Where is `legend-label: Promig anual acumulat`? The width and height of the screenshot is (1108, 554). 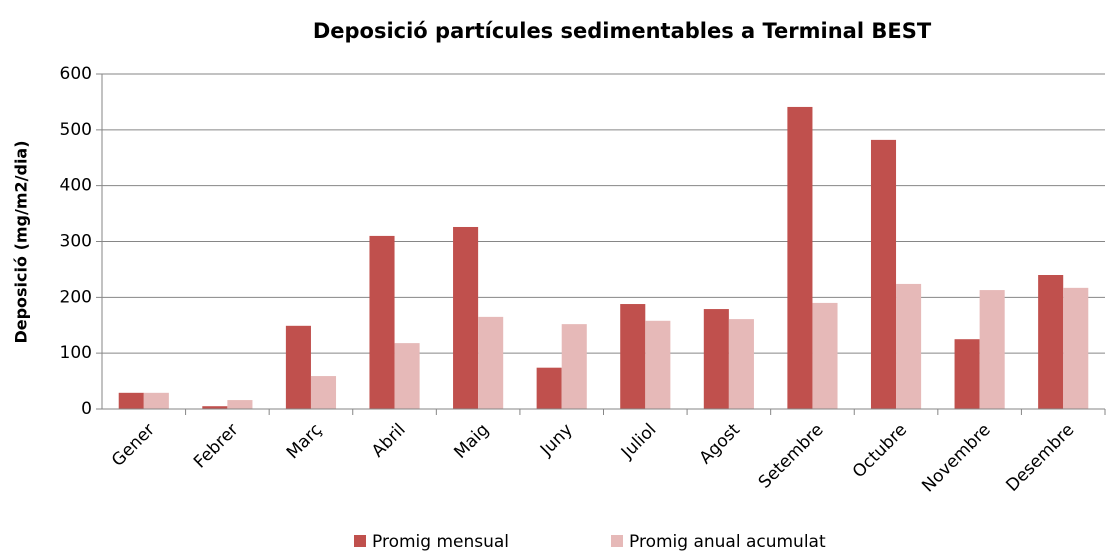 legend-label: Promig anual acumulat is located at coordinates (727, 542).